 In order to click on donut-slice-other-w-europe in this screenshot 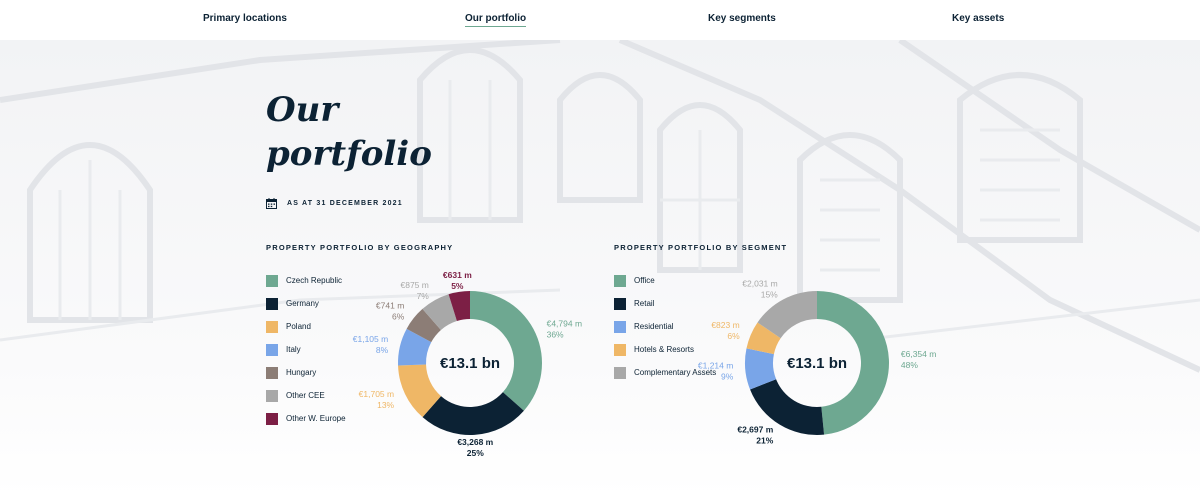, I will do `click(459, 306)`.